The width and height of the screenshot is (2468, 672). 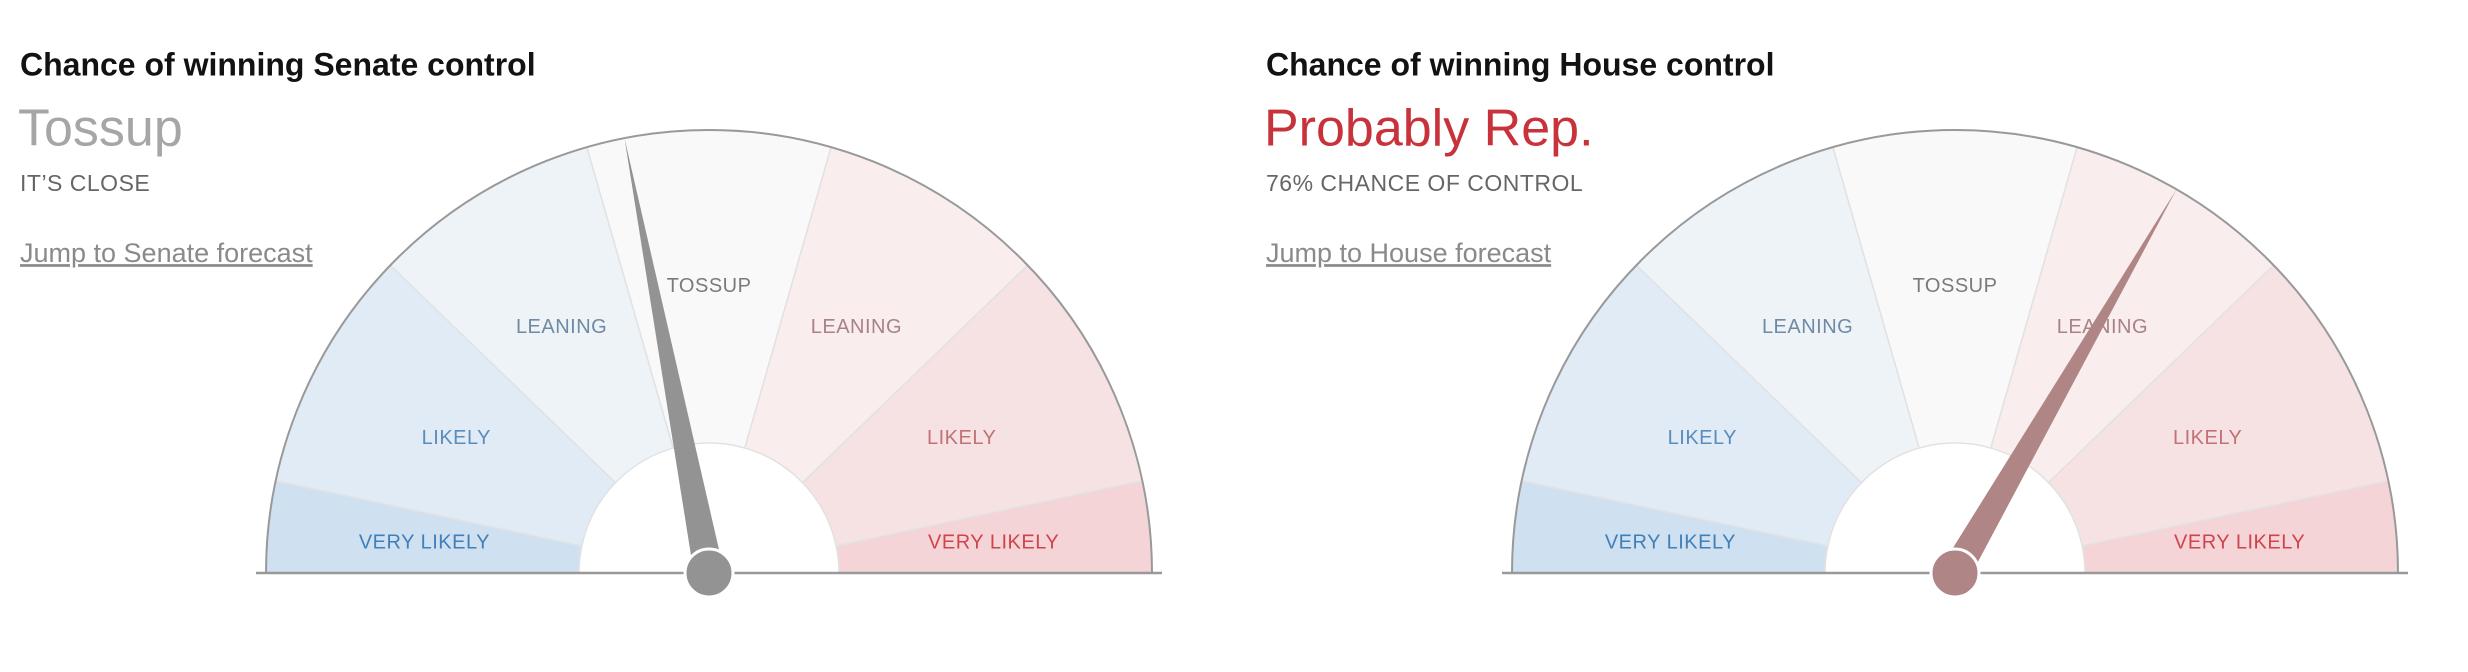 I want to click on forecast-link: Jump to House forecast, so click(x=1409, y=253).